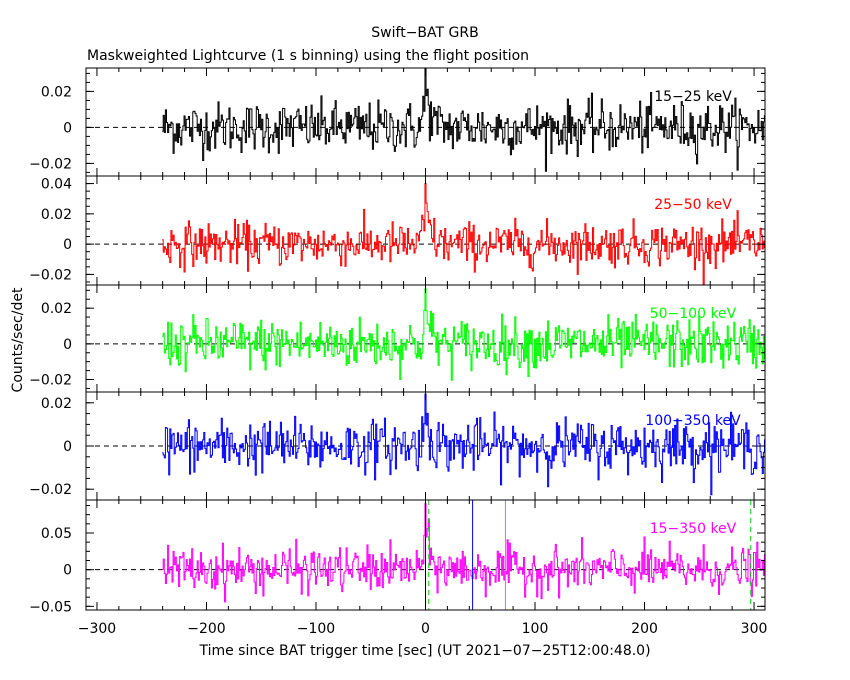  I want to click on panel-2: −0.02 0 0.02 50−100 keV, so click(397, 338).